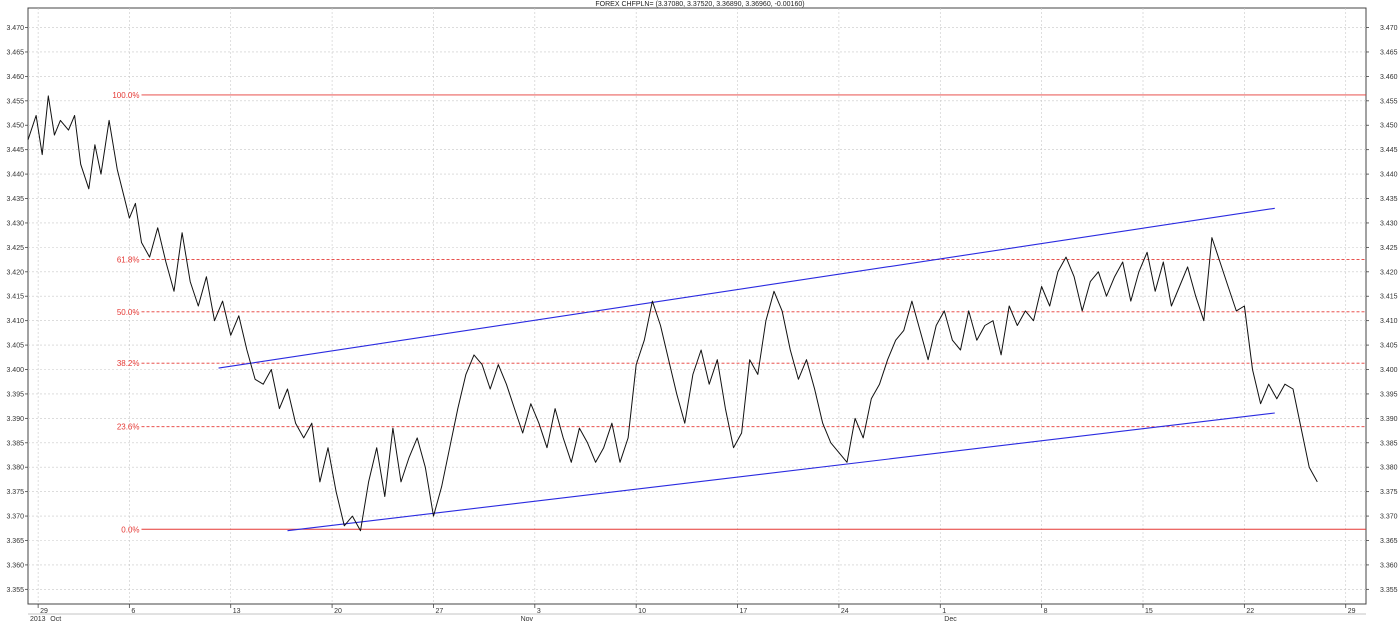 This screenshot has width=1400, height=623. Describe the element at coordinates (15, 370) in the screenshot. I see `y-tick-label-left: 3.400` at that location.